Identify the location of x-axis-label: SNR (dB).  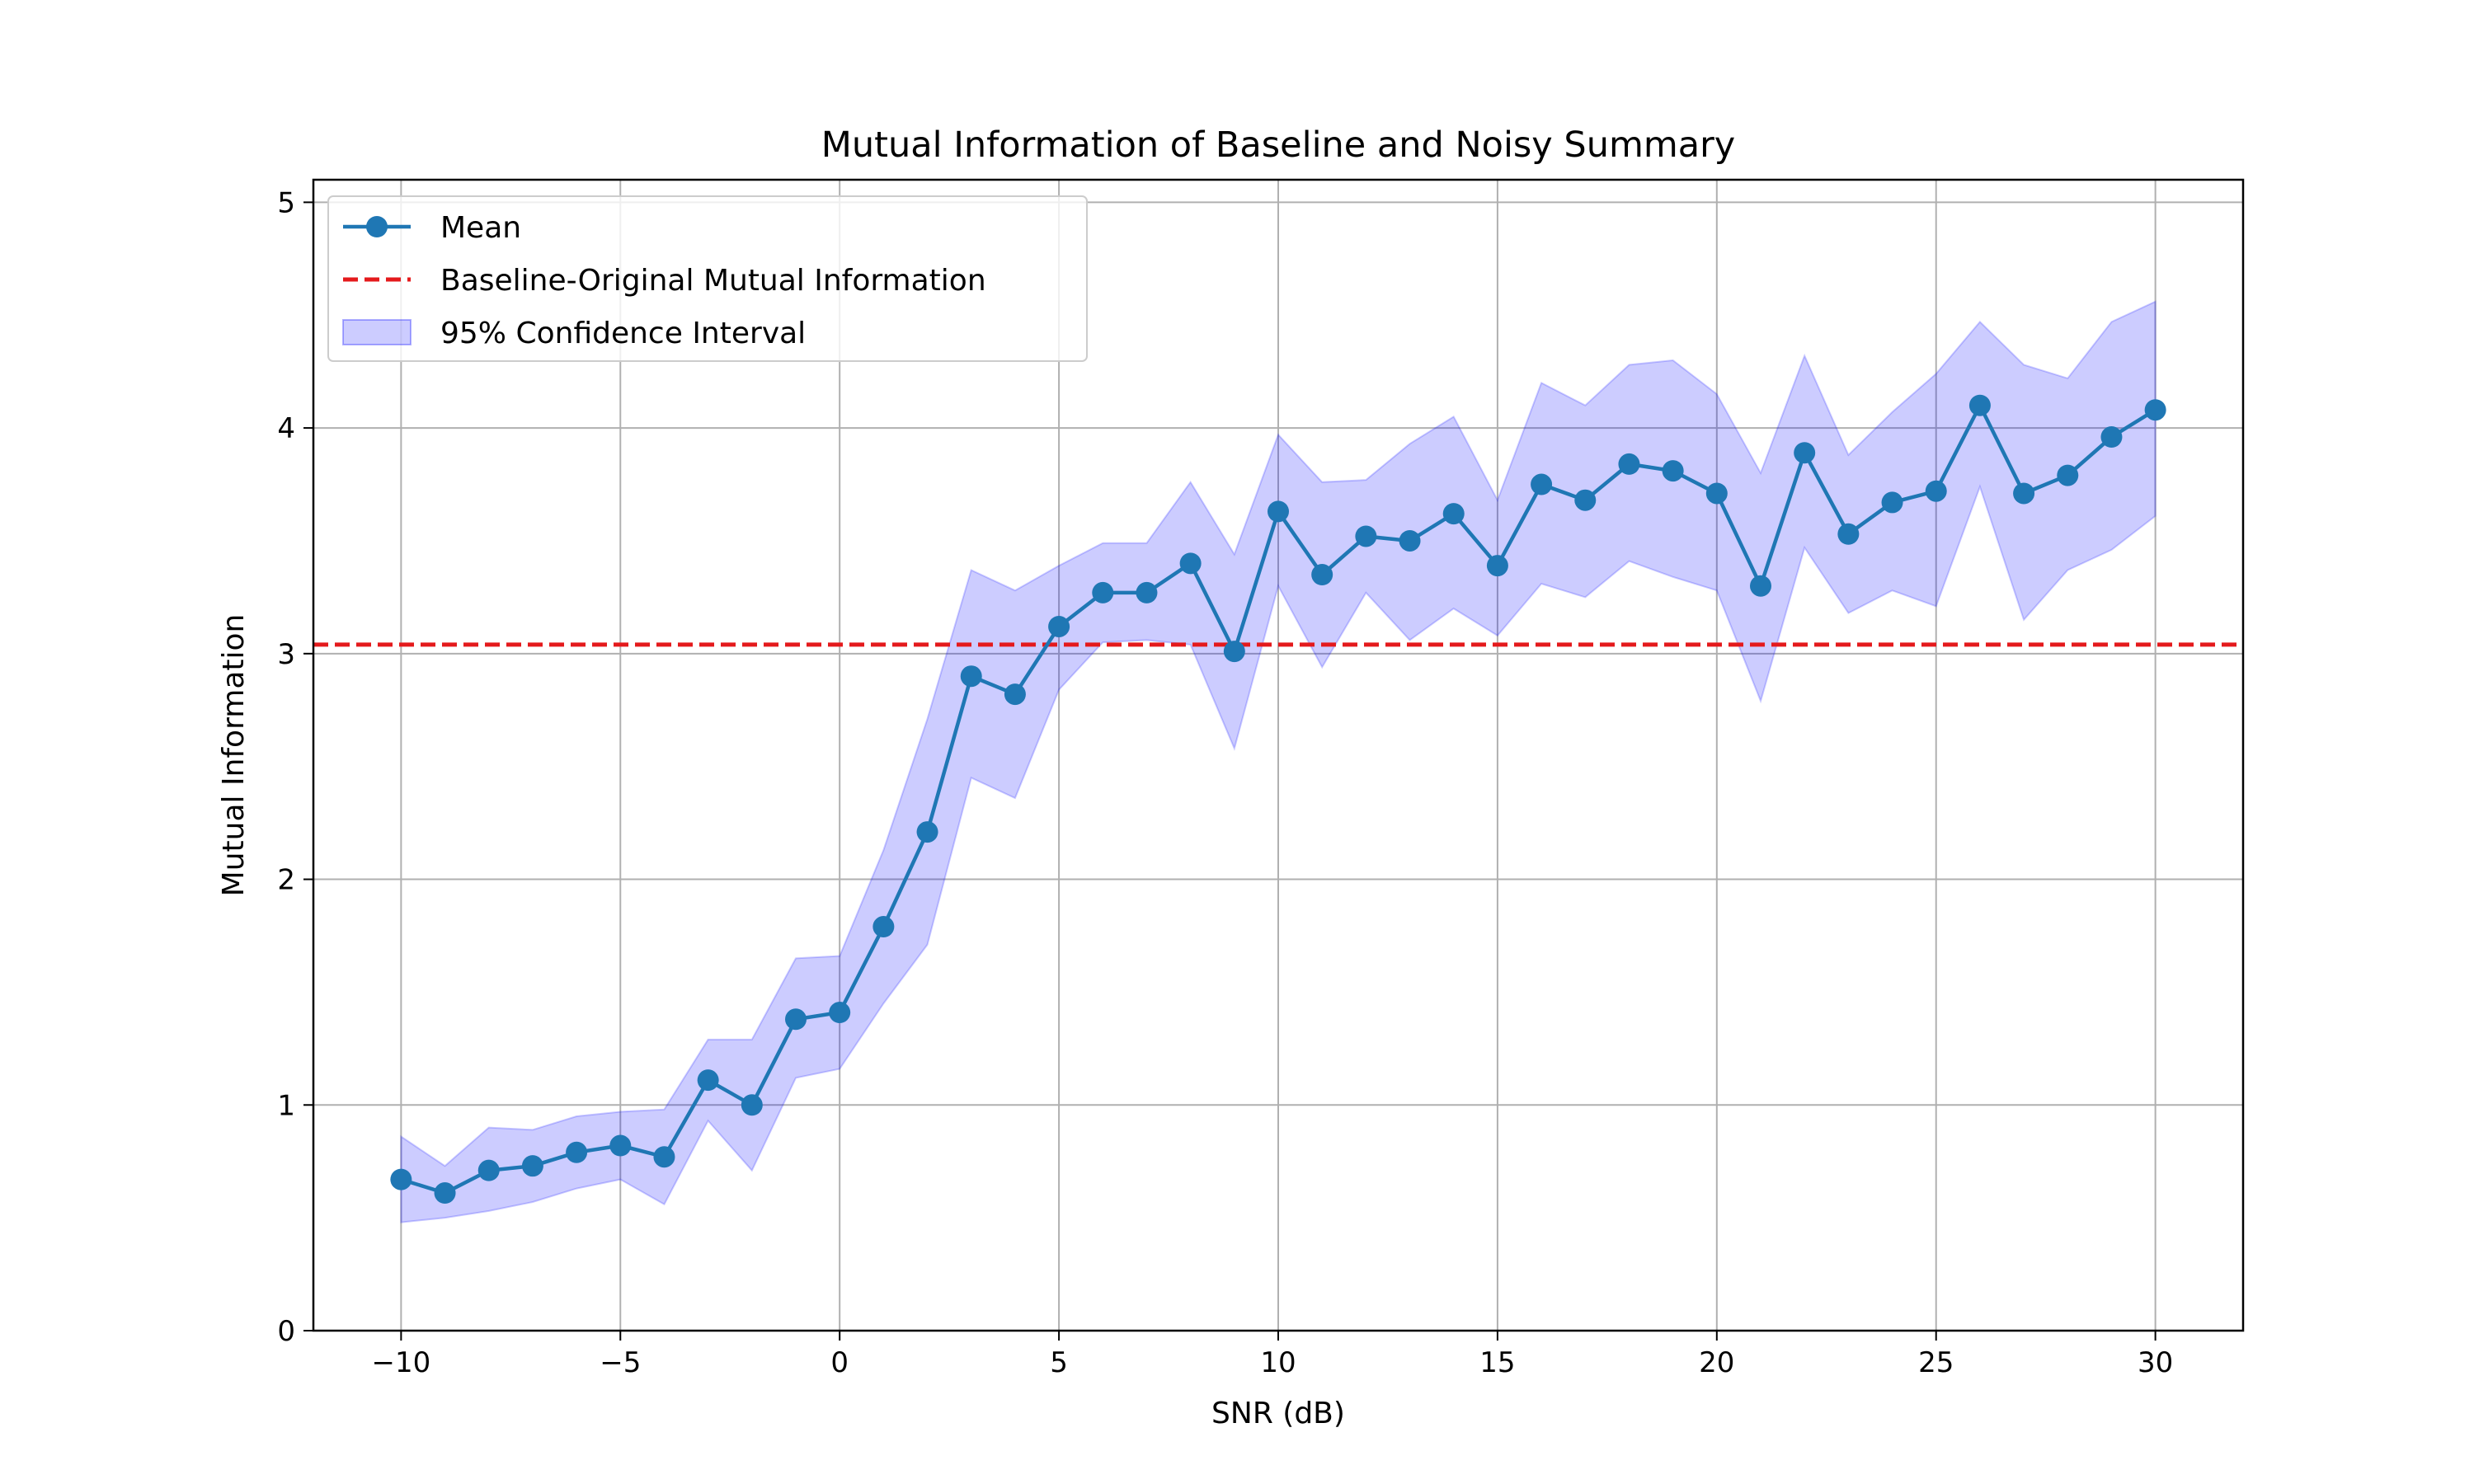
(1278, 1413).